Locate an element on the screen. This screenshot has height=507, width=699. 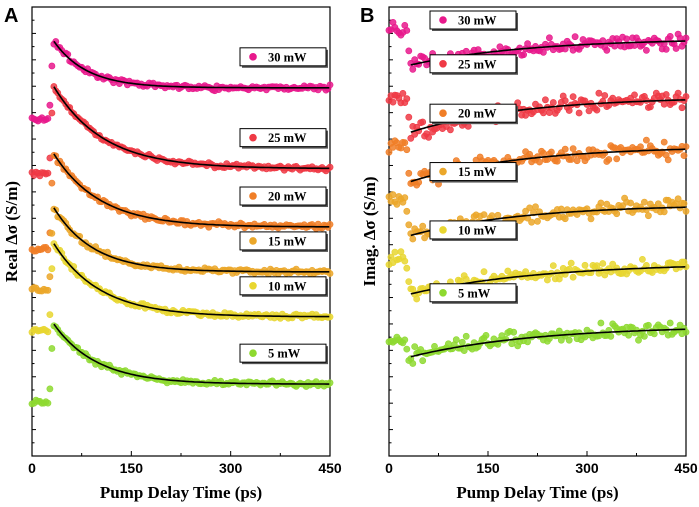
series-25-mW: 25 mW is located at coordinates (181, 131).